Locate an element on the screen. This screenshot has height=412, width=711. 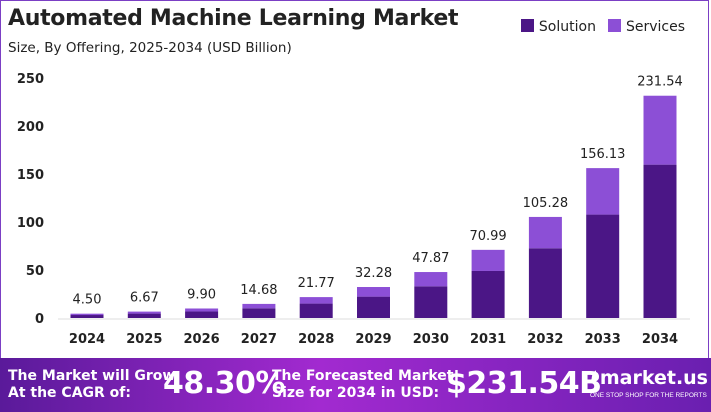
cagr-label-line-1: The Market will Grow is located at coordinates (92, 376).